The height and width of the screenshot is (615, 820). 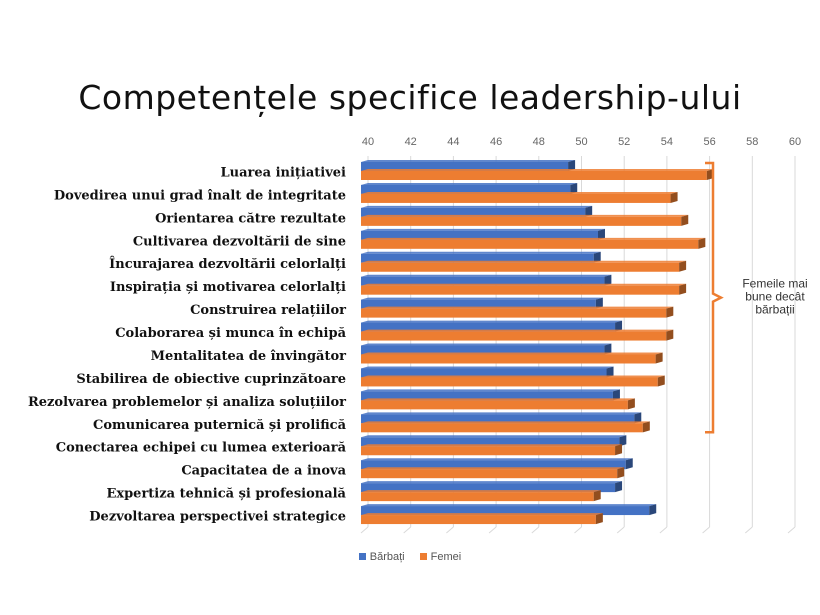 I want to click on annotation-bracket, so click(x=714, y=297).